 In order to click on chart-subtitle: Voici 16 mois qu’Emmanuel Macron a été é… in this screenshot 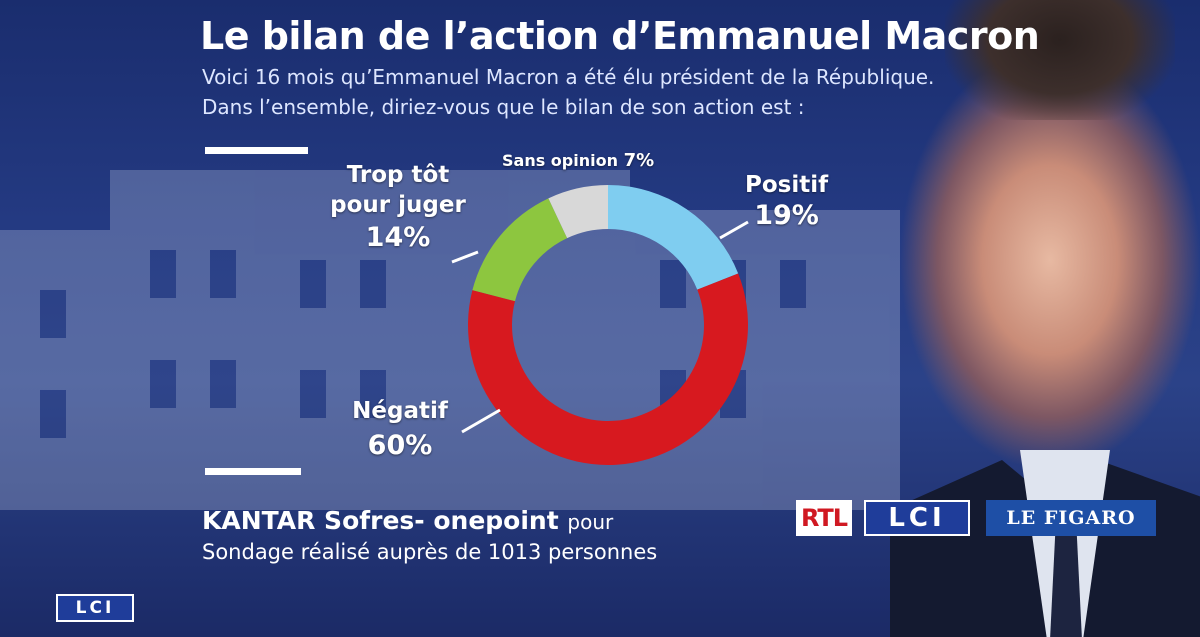, I will do `click(568, 92)`.